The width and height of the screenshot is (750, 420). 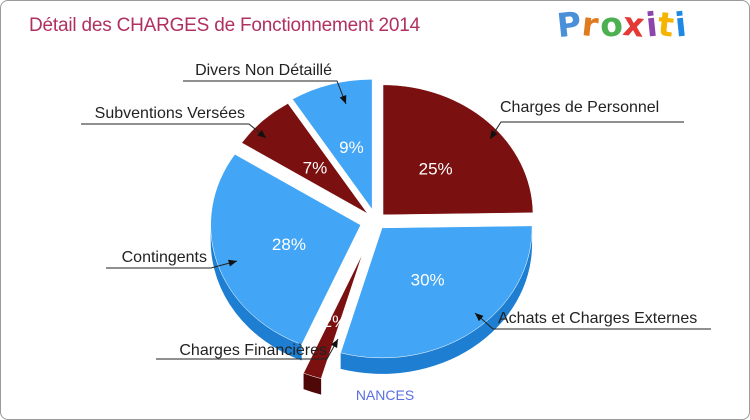 What do you see at coordinates (351, 147) in the screenshot?
I see `slice-percent-label: 9%` at bounding box center [351, 147].